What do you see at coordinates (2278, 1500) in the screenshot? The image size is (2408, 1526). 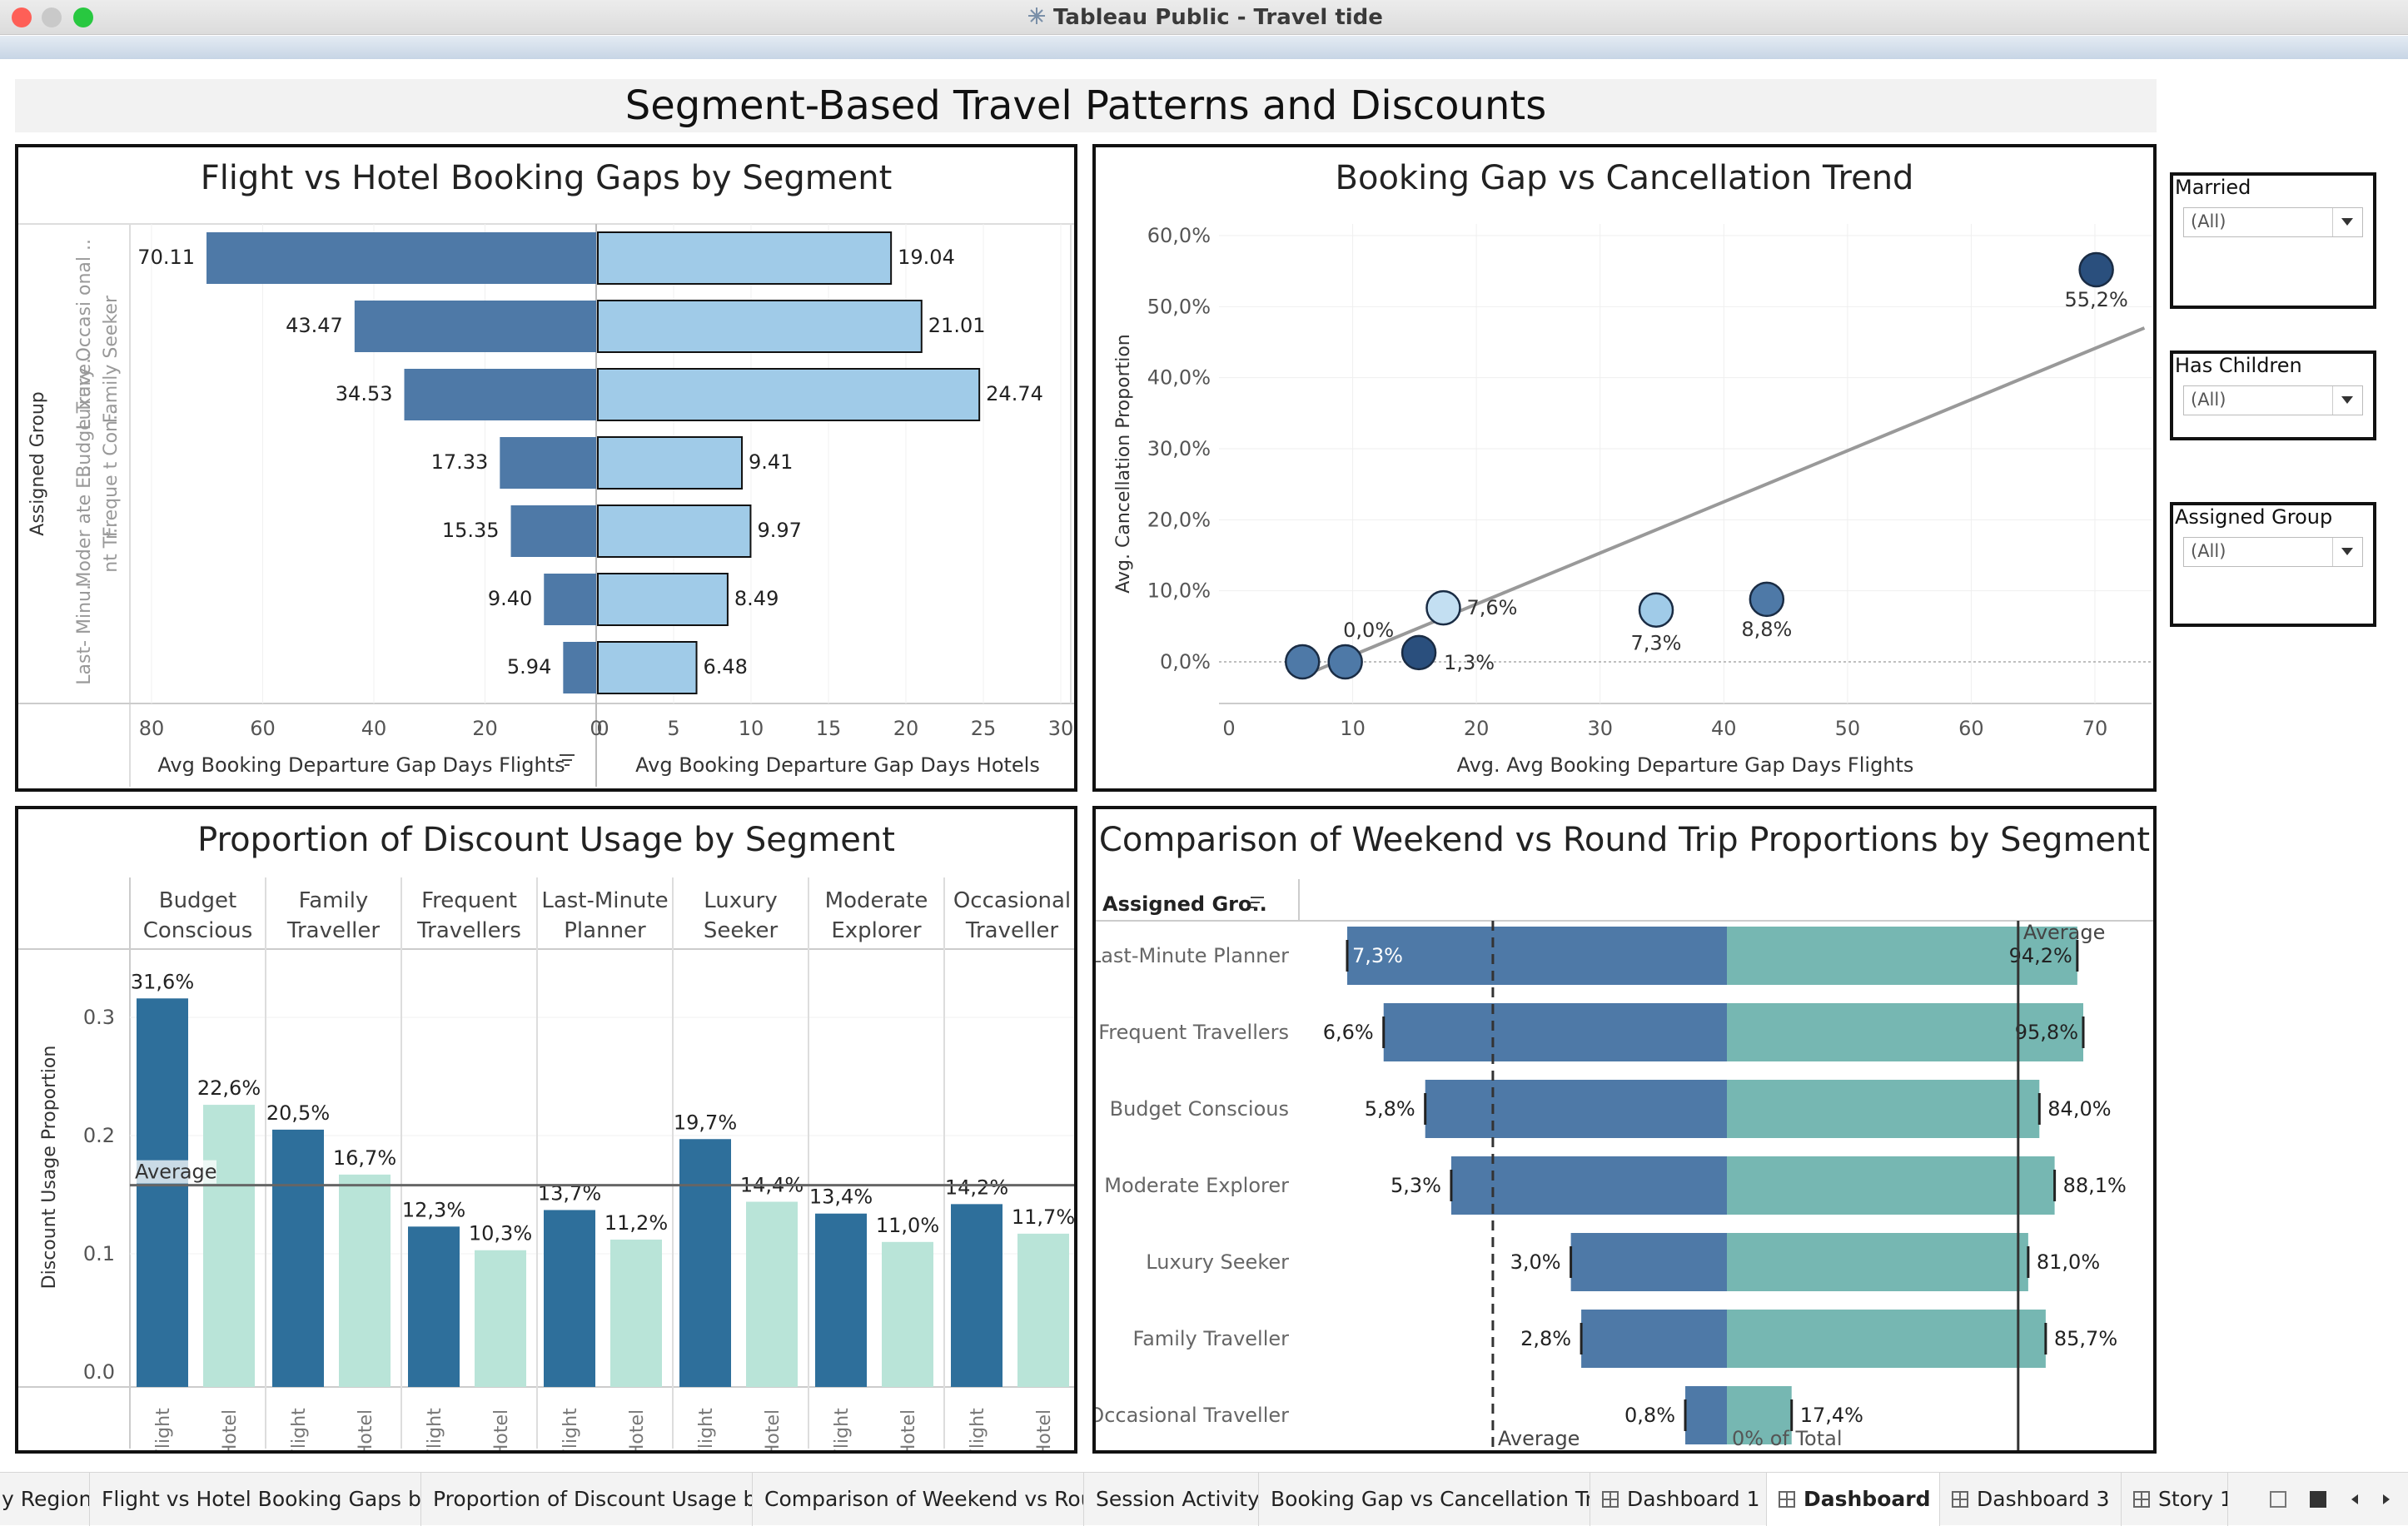 I see `grid-view-icon` at bounding box center [2278, 1500].